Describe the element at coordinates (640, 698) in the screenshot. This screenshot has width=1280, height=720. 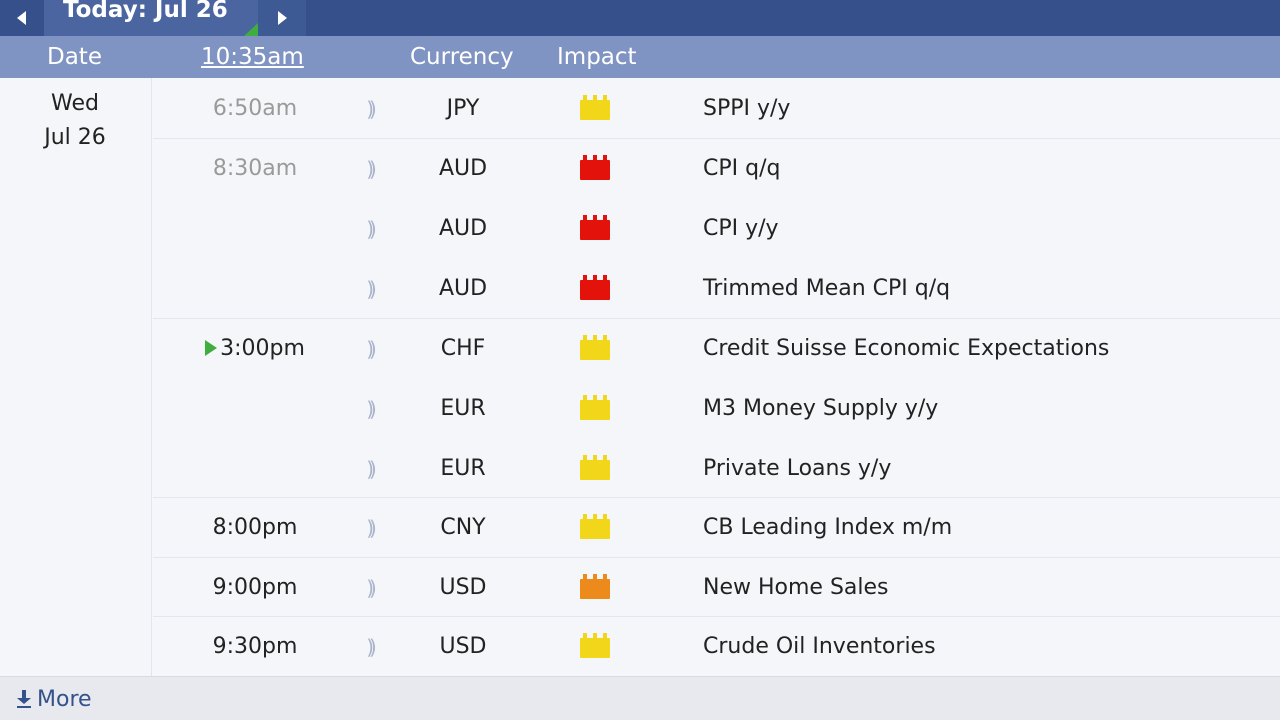
I see `footer: More` at that location.